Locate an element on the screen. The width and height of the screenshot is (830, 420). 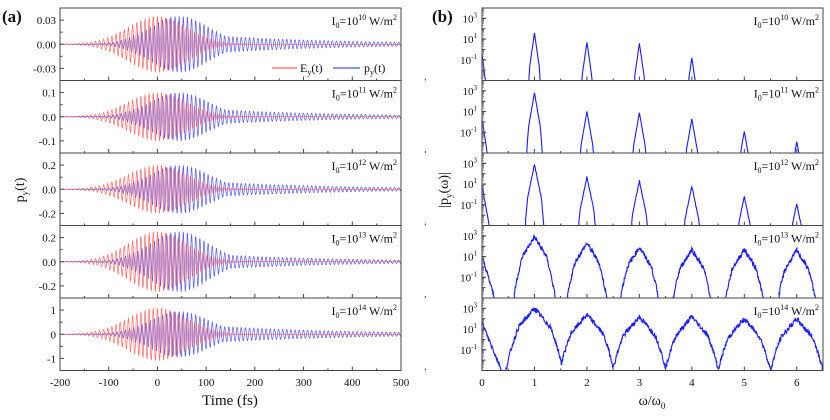
panel-a-subplot-1: 0.03 0.00 -0.03 I0=1010 W/m2 is located at coordinates (229, 44).